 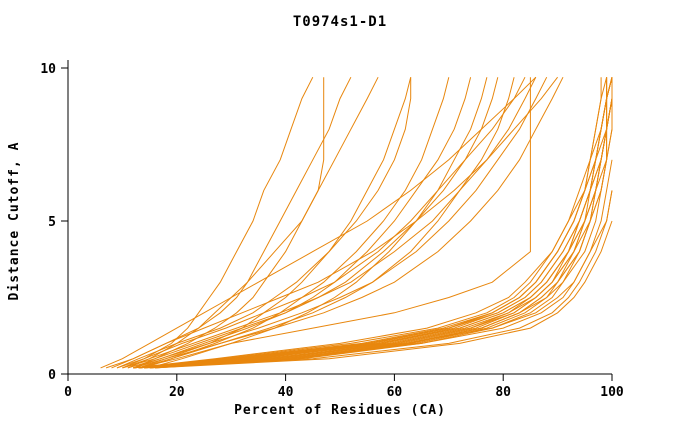 What do you see at coordinates (286, 392) in the screenshot?
I see `x-tick-label: 40` at bounding box center [286, 392].